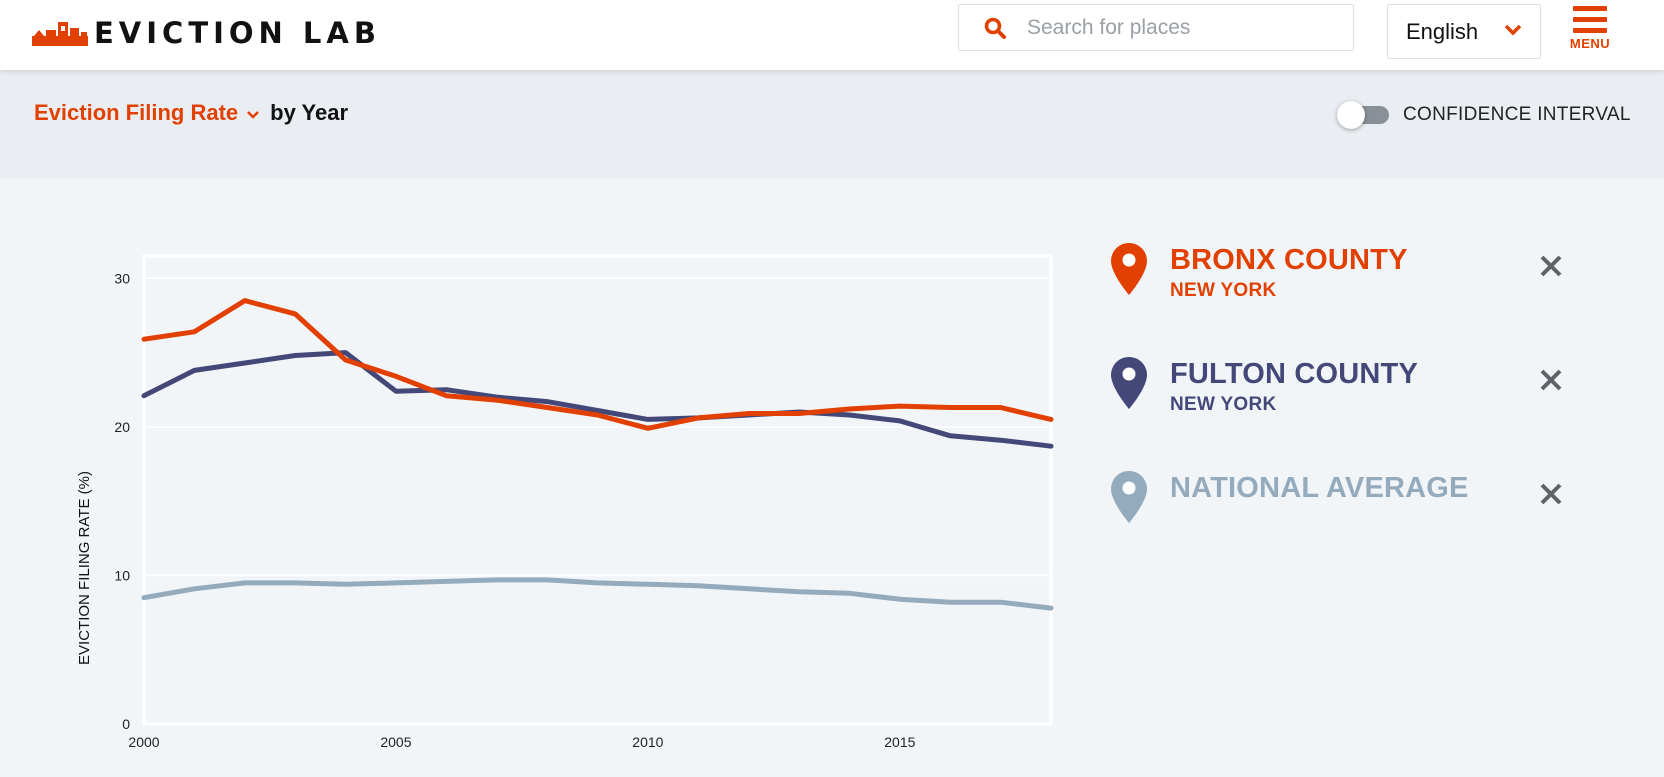 This screenshot has width=1664, height=777. I want to click on legend-item-fulton-county: FULTON COUNTY NEW YORK, so click(1340, 411).